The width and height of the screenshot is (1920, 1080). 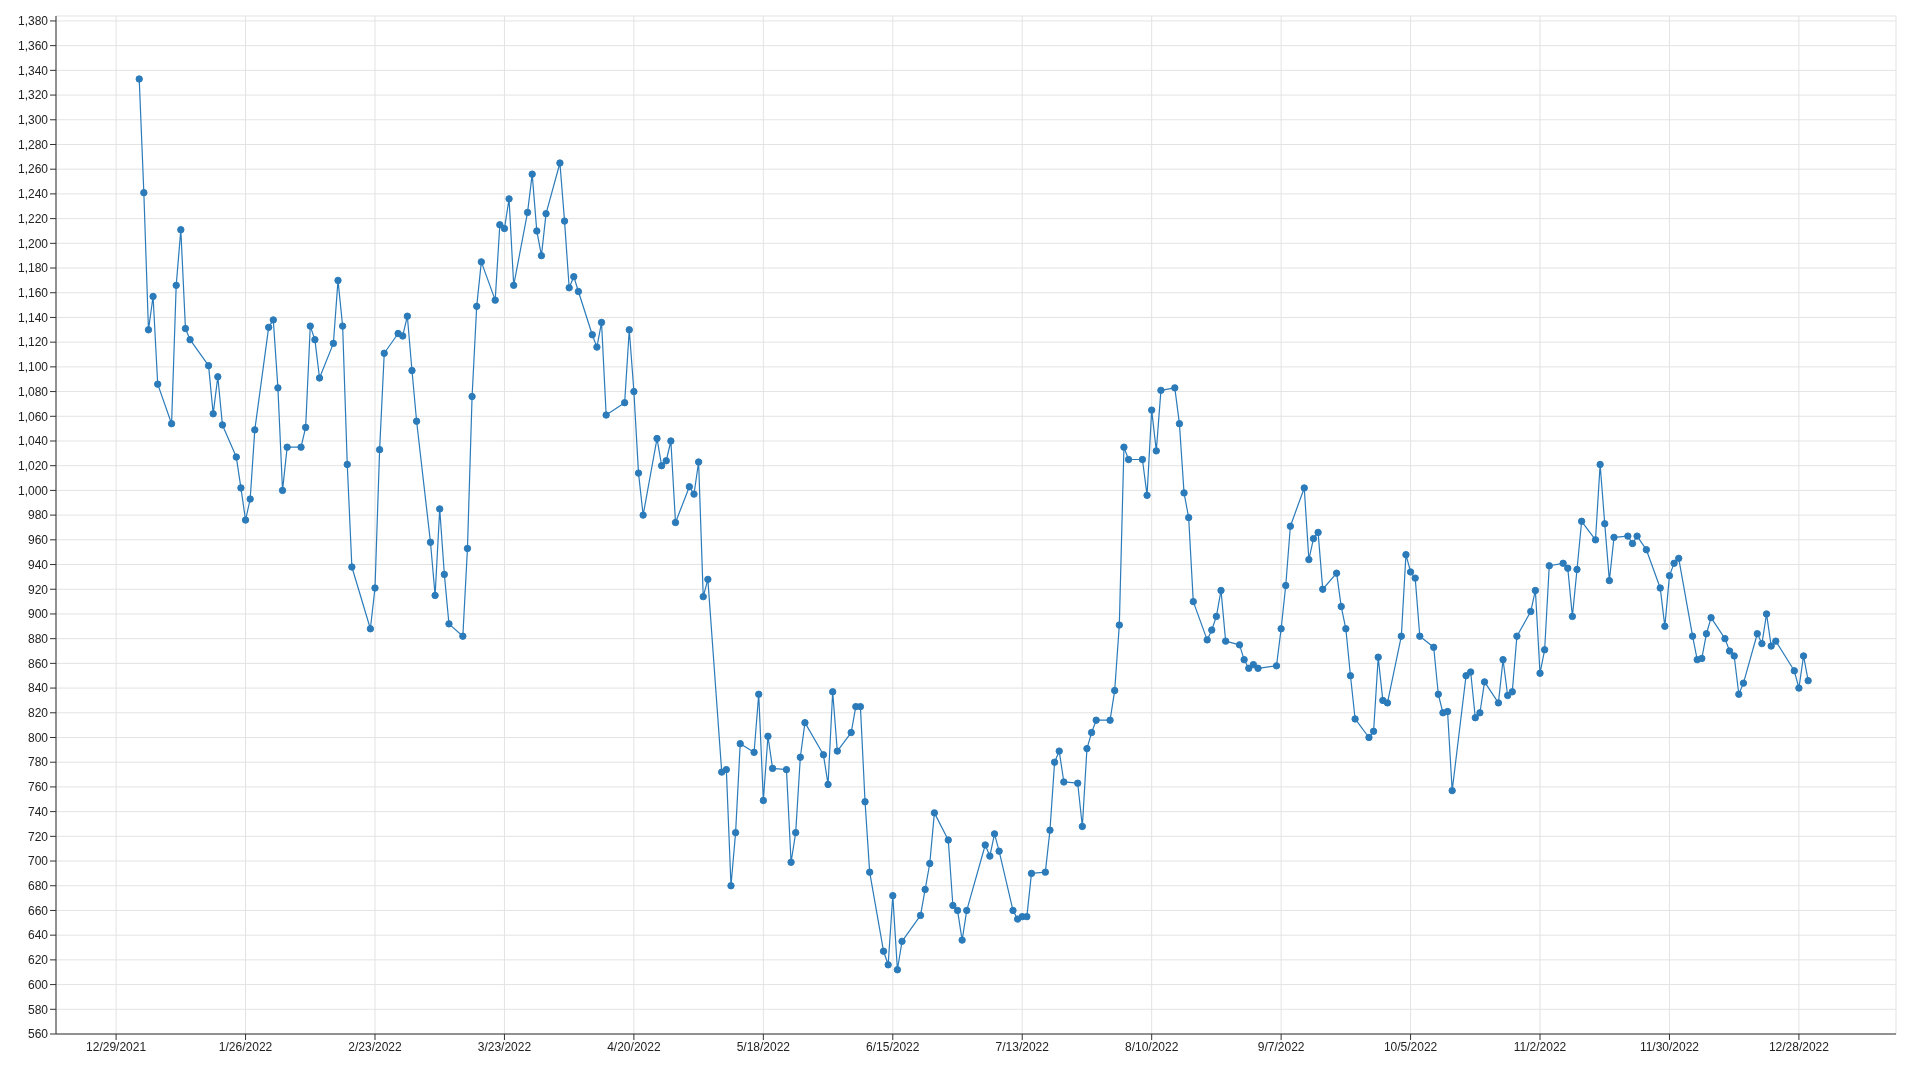 What do you see at coordinates (33, 243) in the screenshot?
I see `y-tick-label: 1,200` at bounding box center [33, 243].